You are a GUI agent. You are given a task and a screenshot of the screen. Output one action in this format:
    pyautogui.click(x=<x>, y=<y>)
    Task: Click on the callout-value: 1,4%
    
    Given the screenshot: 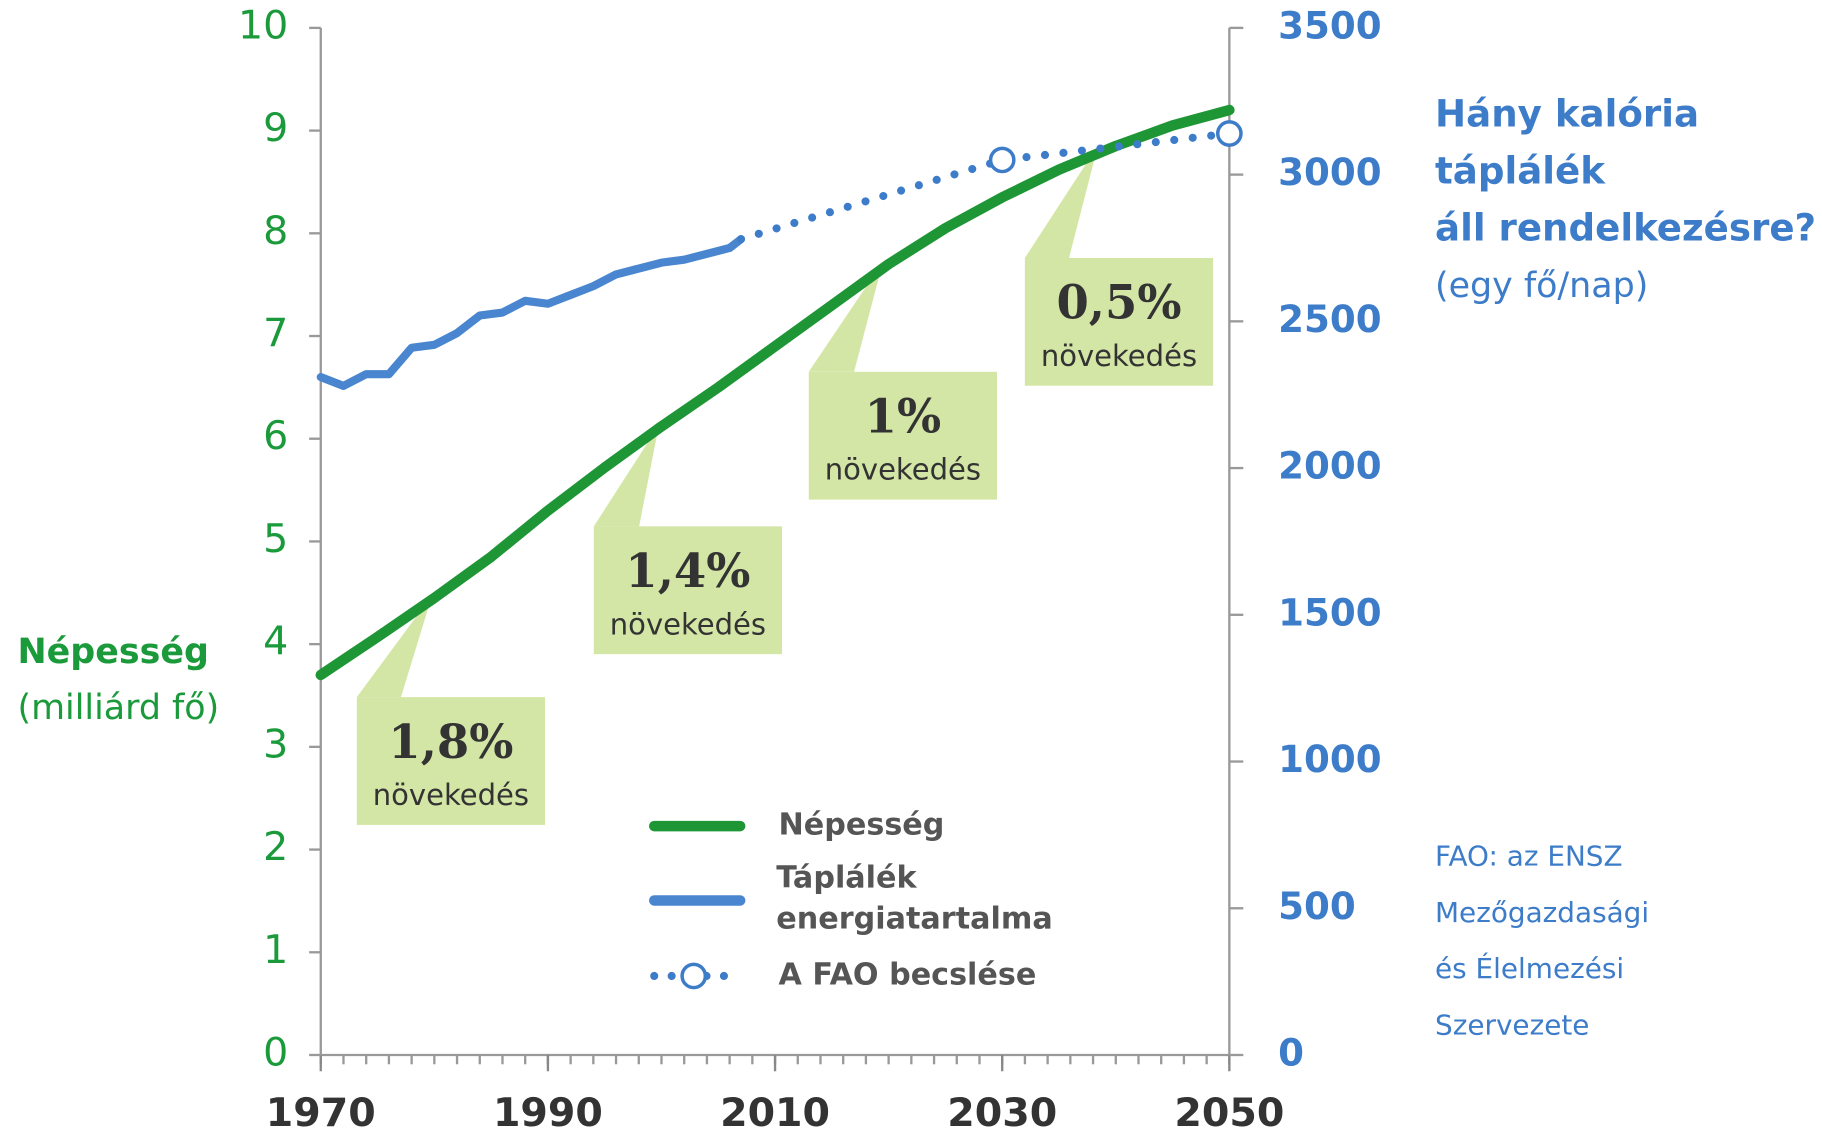 What is the action you would take?
    pyautogui.click(x=687, y=570)
    